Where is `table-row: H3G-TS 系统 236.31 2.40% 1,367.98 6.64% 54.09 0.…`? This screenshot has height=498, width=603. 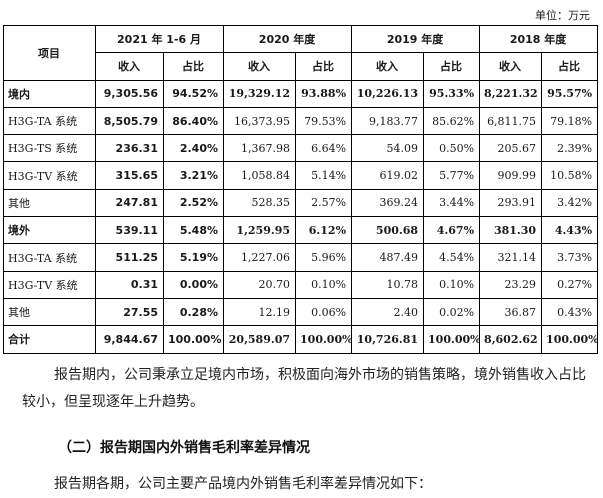 table-row: H3G-TS 系统 236.31 2.40% 1,367.98 6.64% 54.09 0.… is located at coordinates (301, 148).